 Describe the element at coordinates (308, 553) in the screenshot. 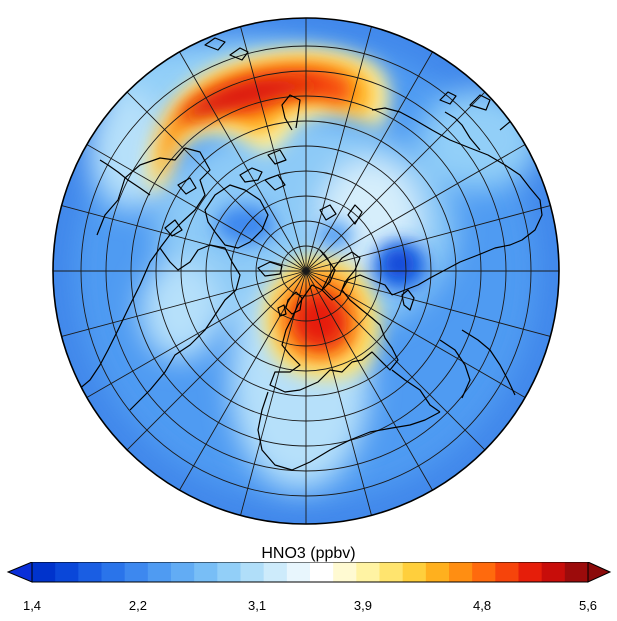

I see `colorbar-title: HNO3 (ppbv)` at that location.